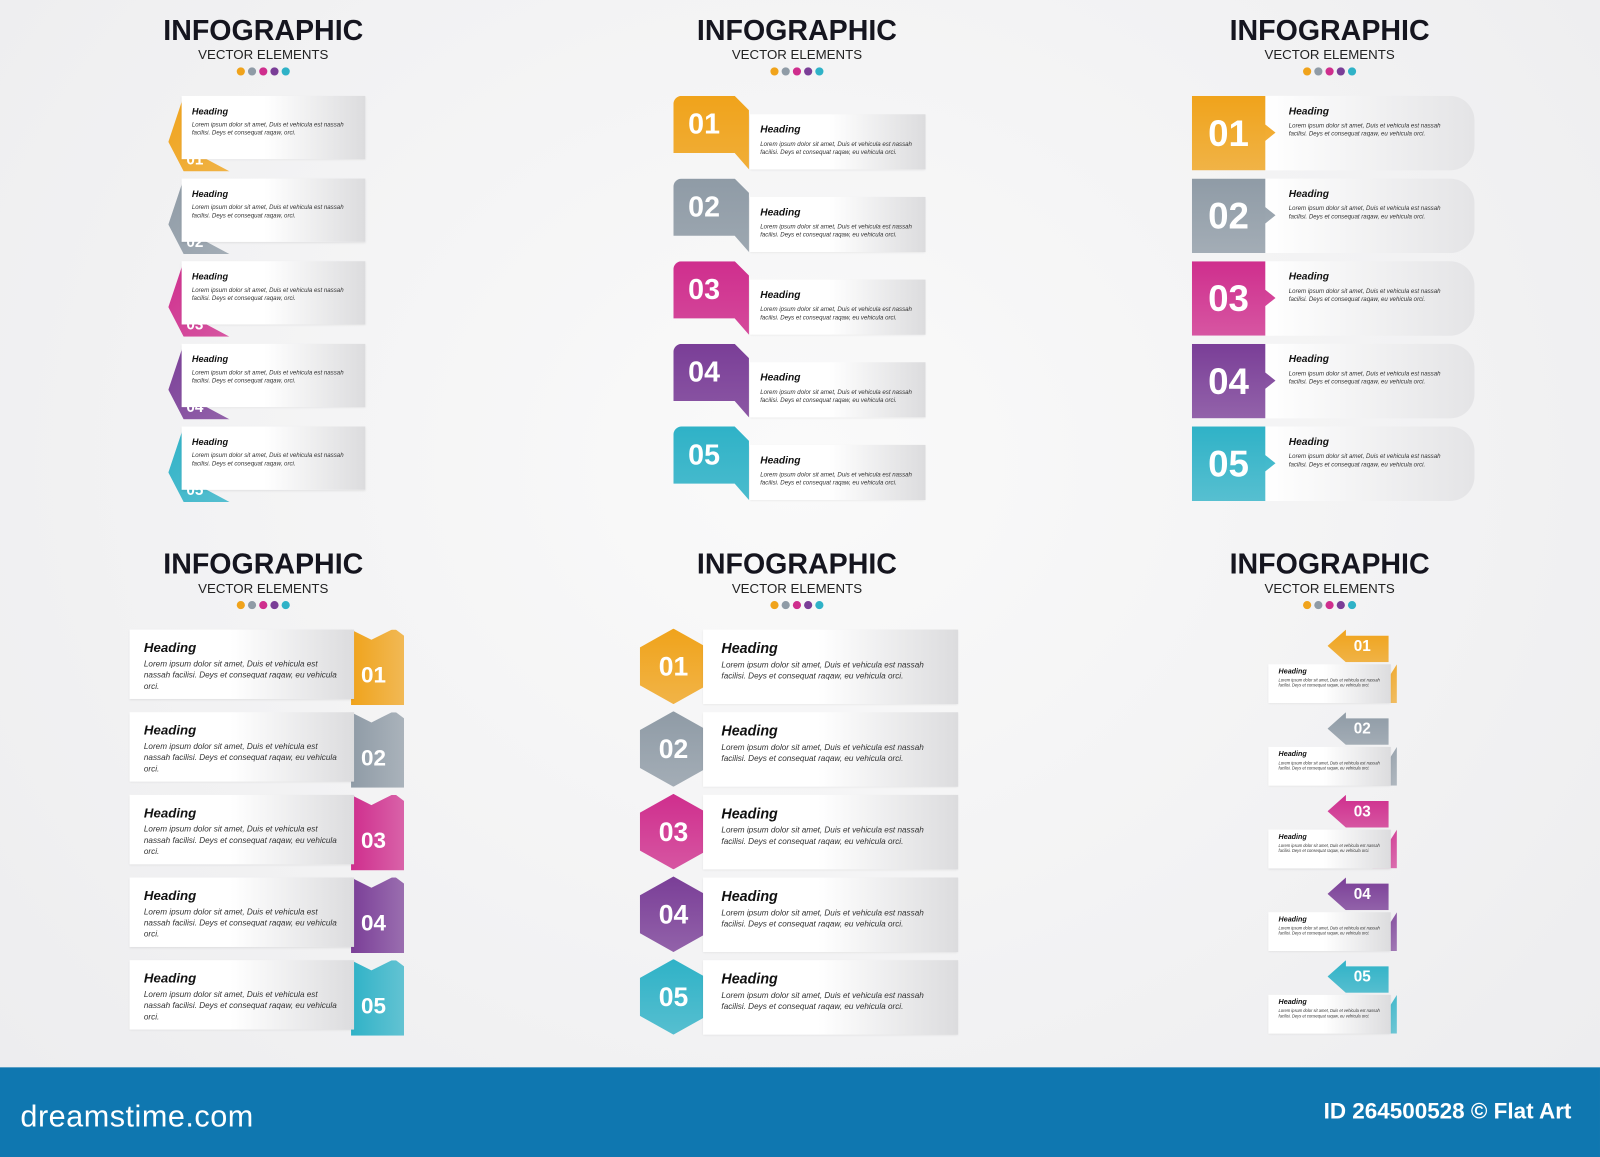  What do you see at coordinates (1447, 1110) in the screenshot?
I see `image-credit: ID 264500528 © Flat Art` at bounding box center [1447, 1110].